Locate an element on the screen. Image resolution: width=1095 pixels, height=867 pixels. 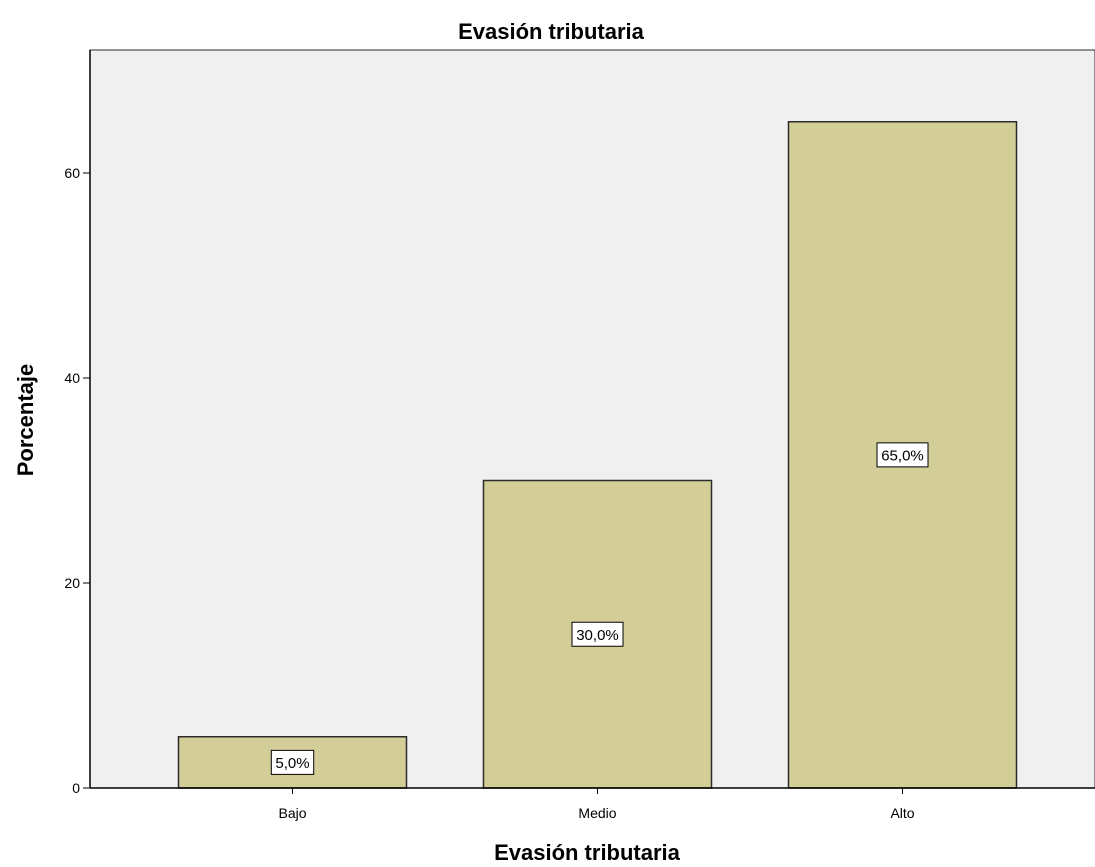
y-tick-label-20: 20 is located at coordinates (72, 583).